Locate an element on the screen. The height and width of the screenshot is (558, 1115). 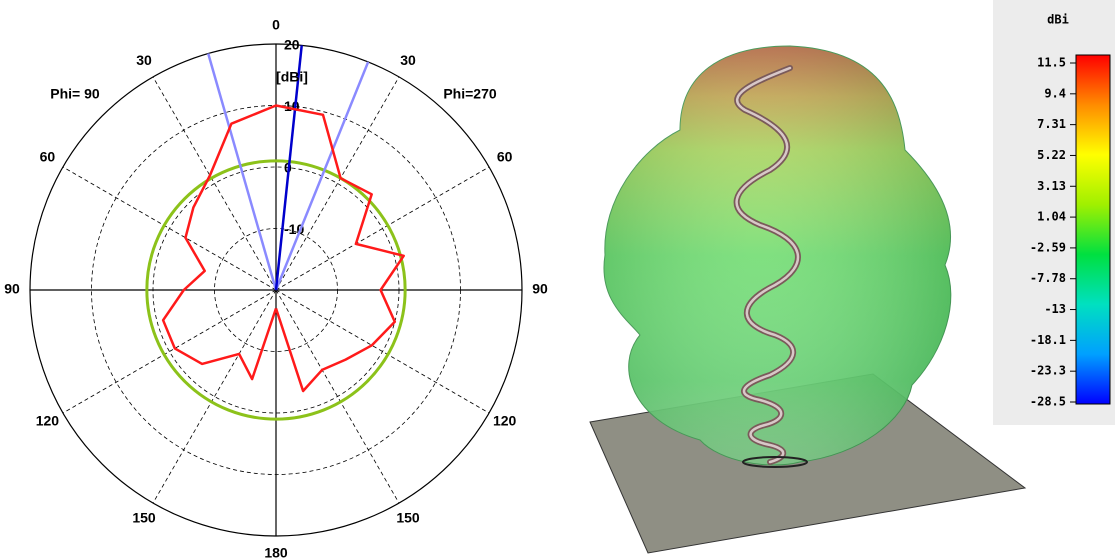
colorbar-label: 1.04 is located at coordinates (1051, 217).